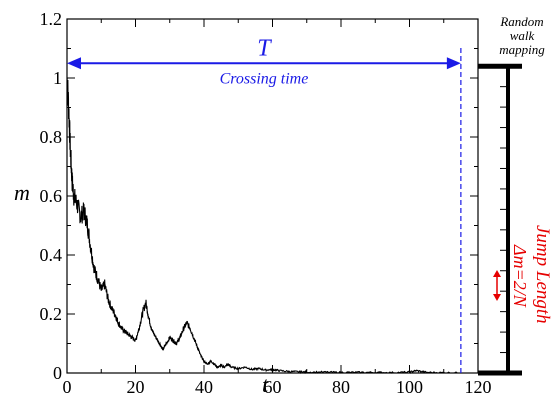 The height and width of the screenshot is (420, 557). What do you see at coordinates (51, 255) in the screenshot?
I see `y-tick-label: 0.4` at bounding box center [51, 255].